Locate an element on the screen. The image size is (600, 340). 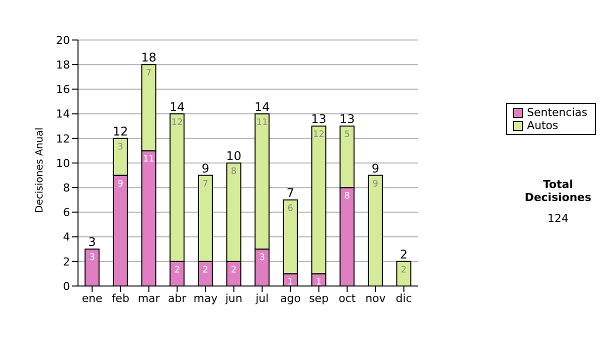
text: Total Decisiones is located at coordinates (558, 191).